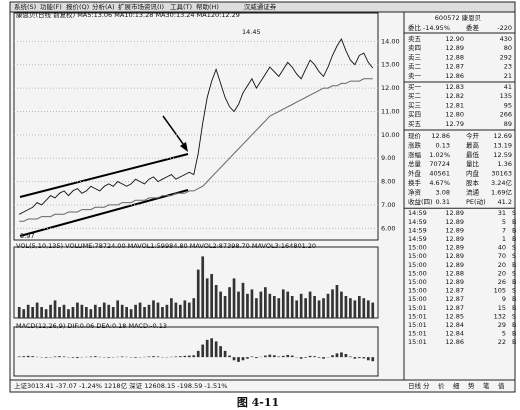 The image size is (520, 410). Describe the element at coordinates (415, 76) in the screenshot. I see `order-book-cell: 卖一` at that location.